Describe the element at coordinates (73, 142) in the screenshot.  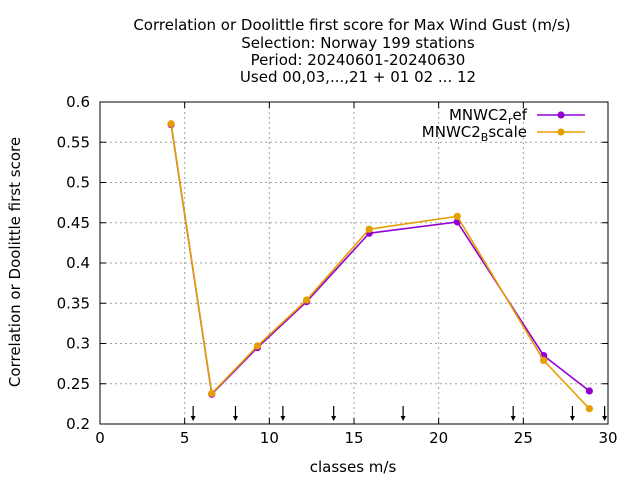
I see `y-tick-label: 0.55` at that location.